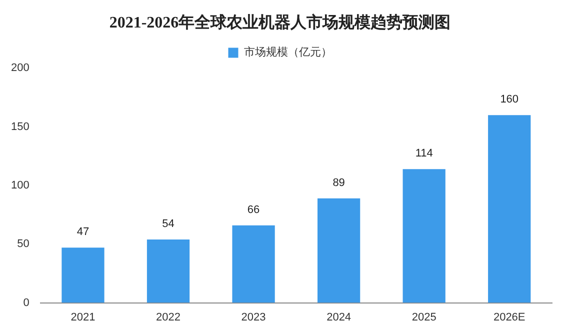  Describe the element at coordinates (168, 317) in the screenshot. I see `x-tick-label: 2022` at that location.